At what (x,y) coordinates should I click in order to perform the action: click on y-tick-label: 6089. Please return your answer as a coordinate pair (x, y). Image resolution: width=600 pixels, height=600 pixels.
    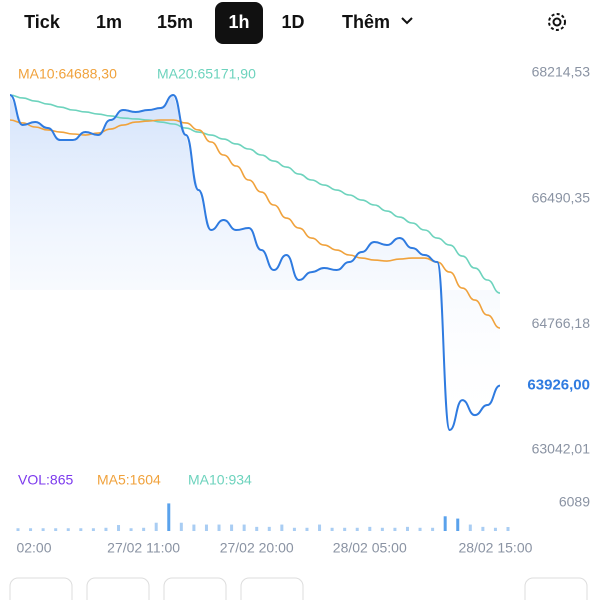
    Looking at the image, I should click on (574, 502).